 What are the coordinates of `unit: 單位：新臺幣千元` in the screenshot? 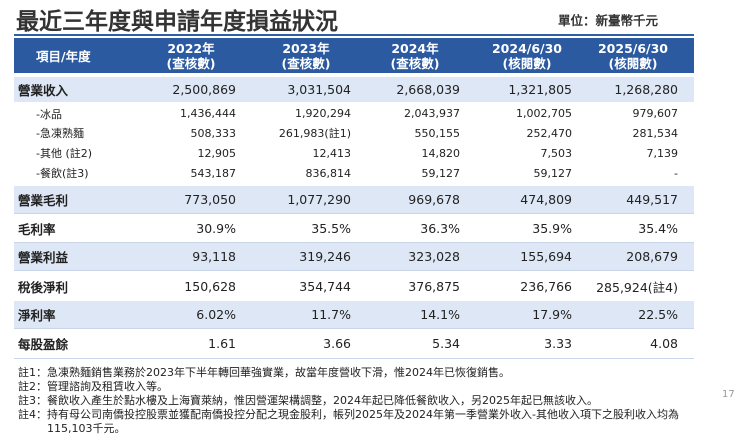 It's located at (608, 20).